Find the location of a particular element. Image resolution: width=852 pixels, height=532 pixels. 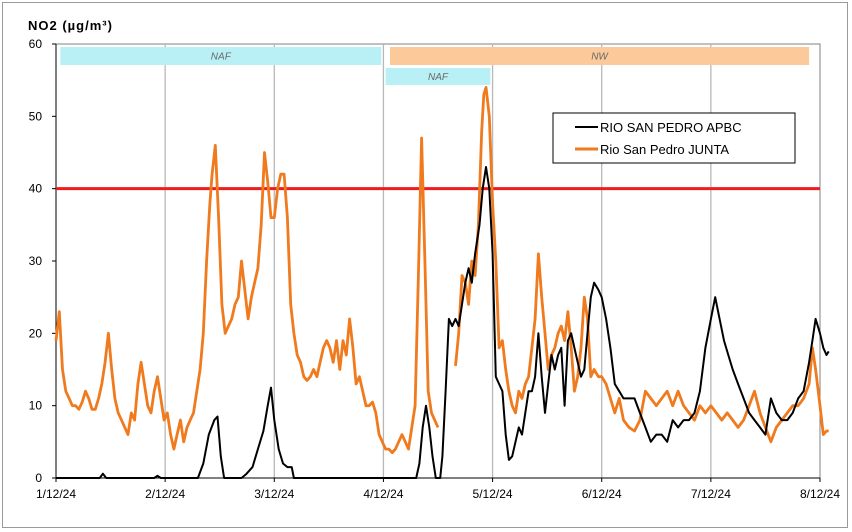

legend: RIO SAN PEDRO APBC Rio San Pedro JUNTA is located at coordinates (674, 138).